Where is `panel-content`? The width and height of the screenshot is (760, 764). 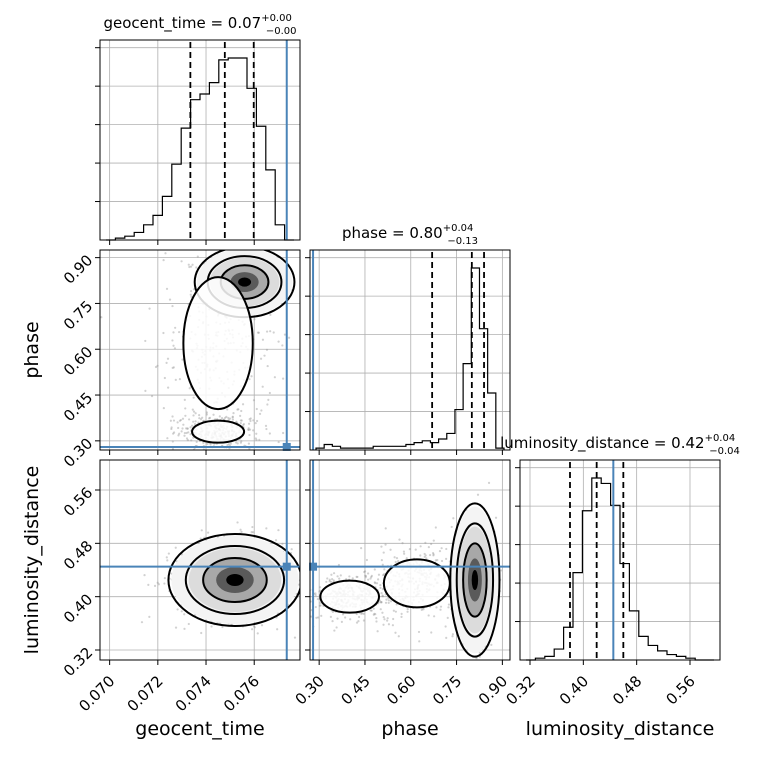
panel-content is located at coordinates (221, 580).